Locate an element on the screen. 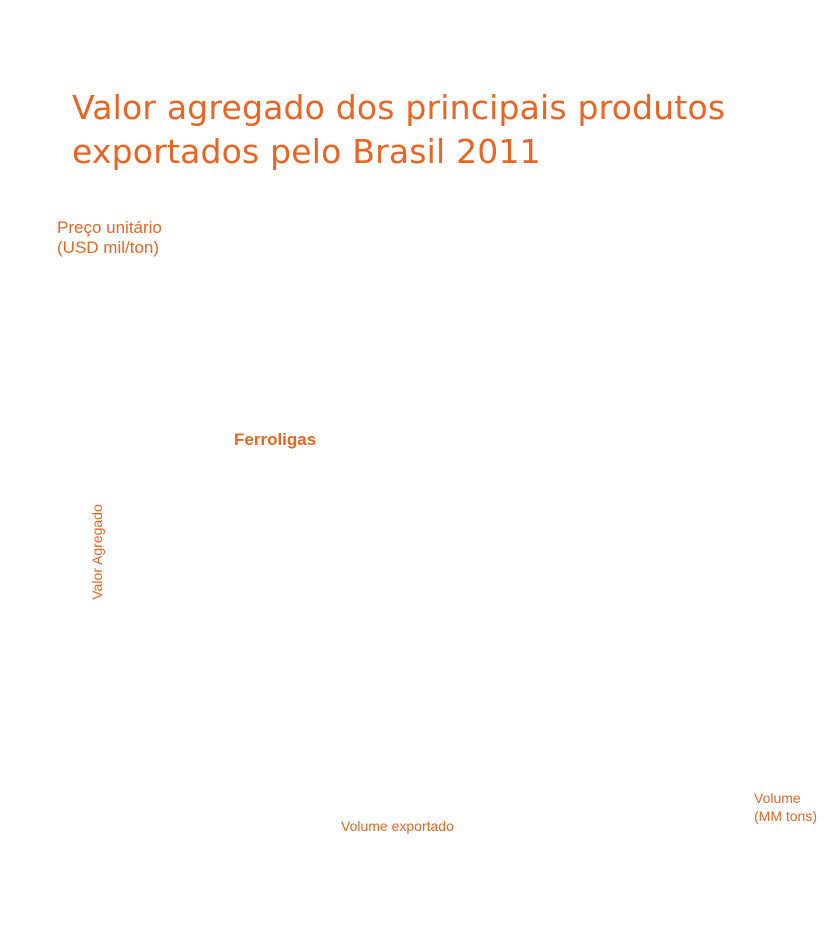 This screenshot has width=833, height=929. x-axis-annotation: Volume exportado is located at coordinates (397, 826).